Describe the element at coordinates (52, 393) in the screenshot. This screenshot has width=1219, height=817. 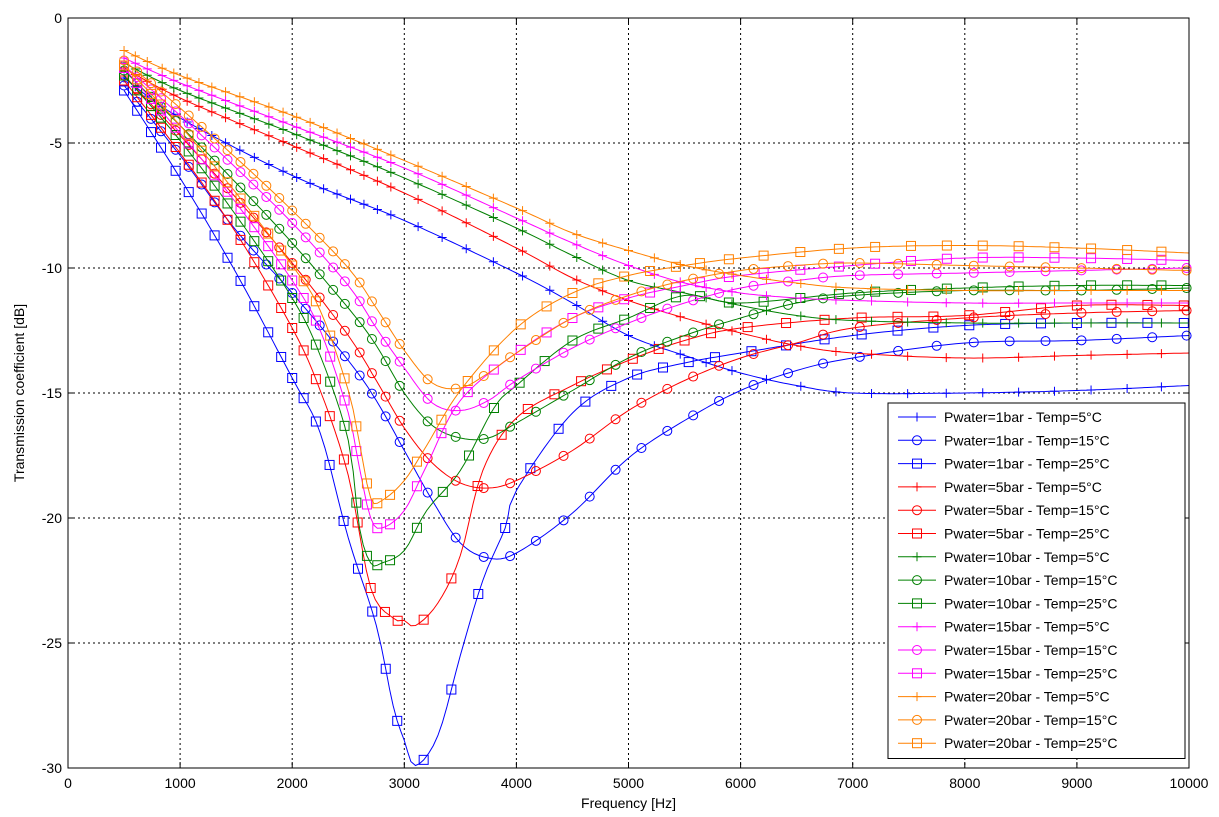
I see `y-tick-label: -15` at that location.